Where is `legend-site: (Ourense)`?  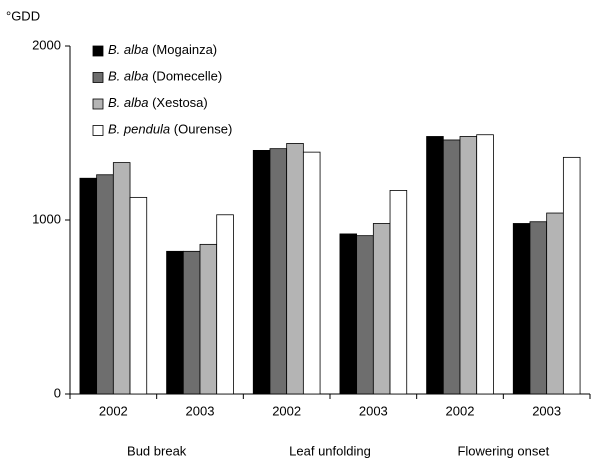
legend-site: (Ourense) is located at coordinates (201, 129).